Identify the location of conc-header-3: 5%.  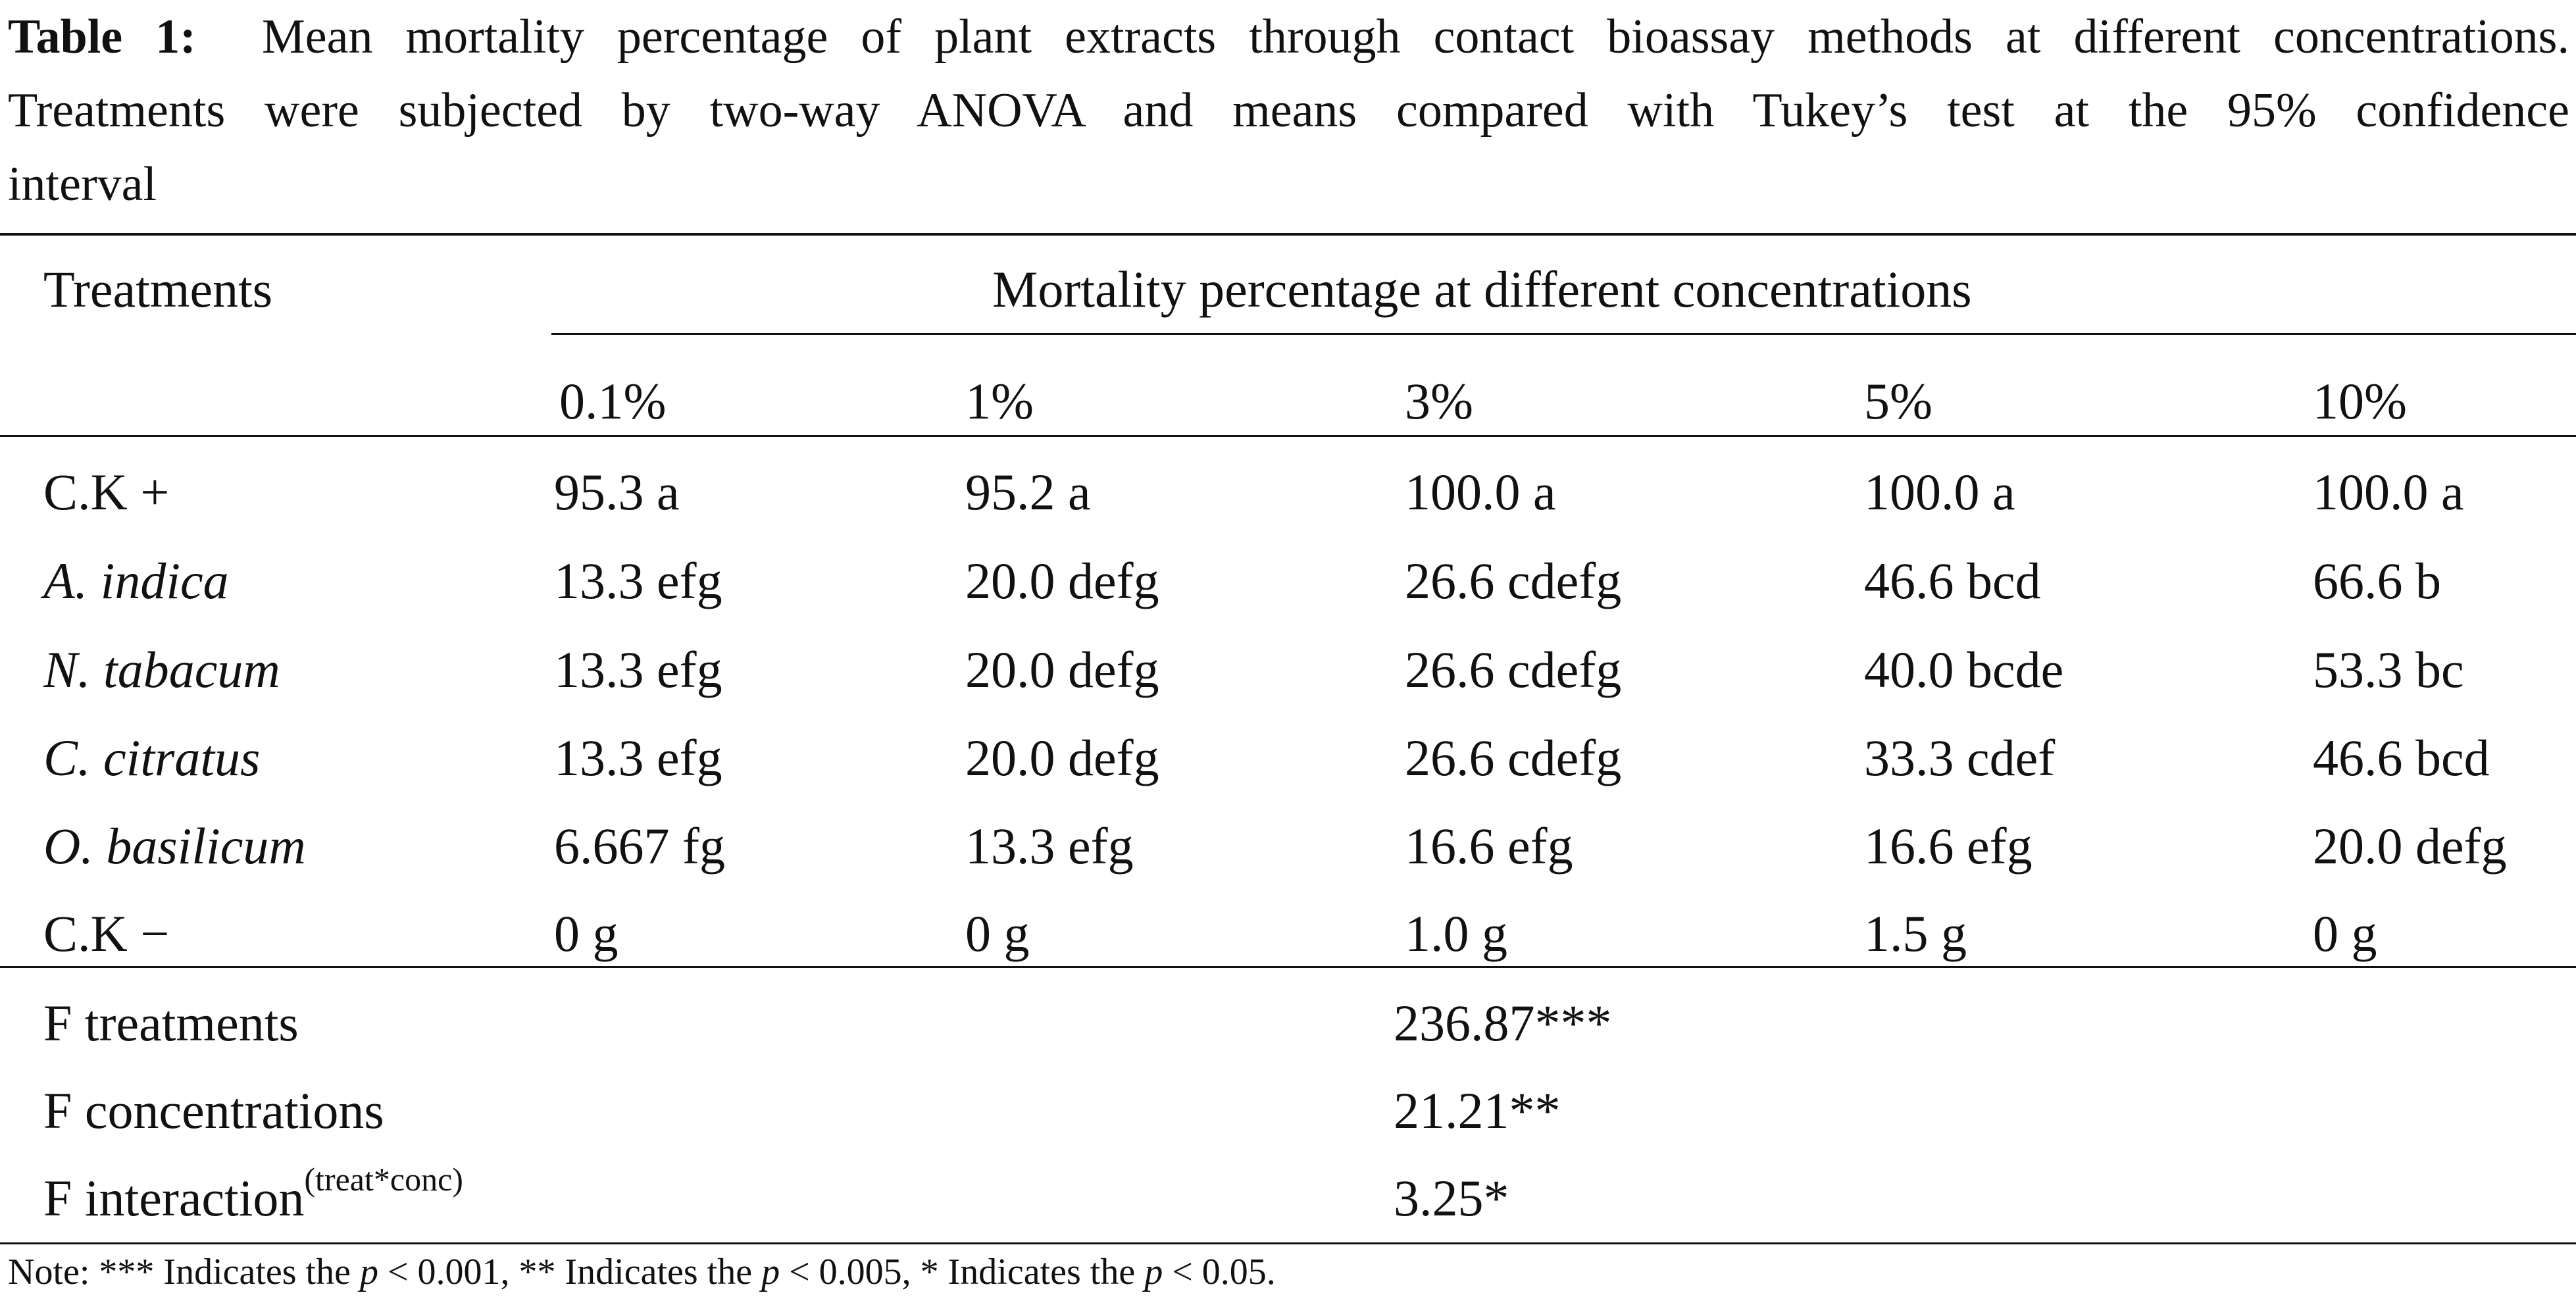
(1898, 401).